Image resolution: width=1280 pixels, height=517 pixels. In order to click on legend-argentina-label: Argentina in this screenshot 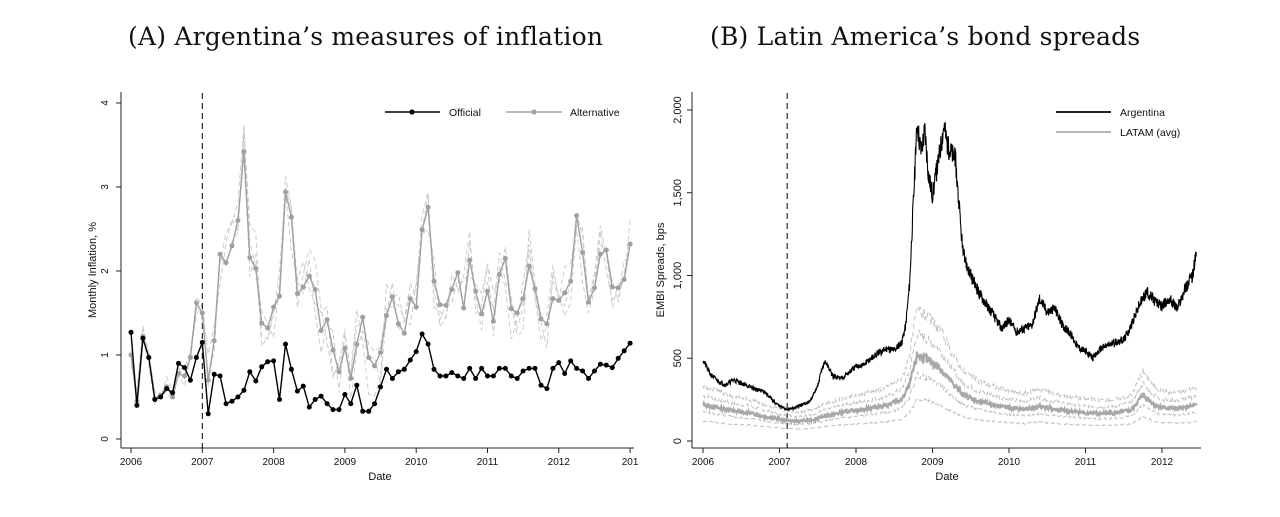, I will do `click(1142, 113)`.